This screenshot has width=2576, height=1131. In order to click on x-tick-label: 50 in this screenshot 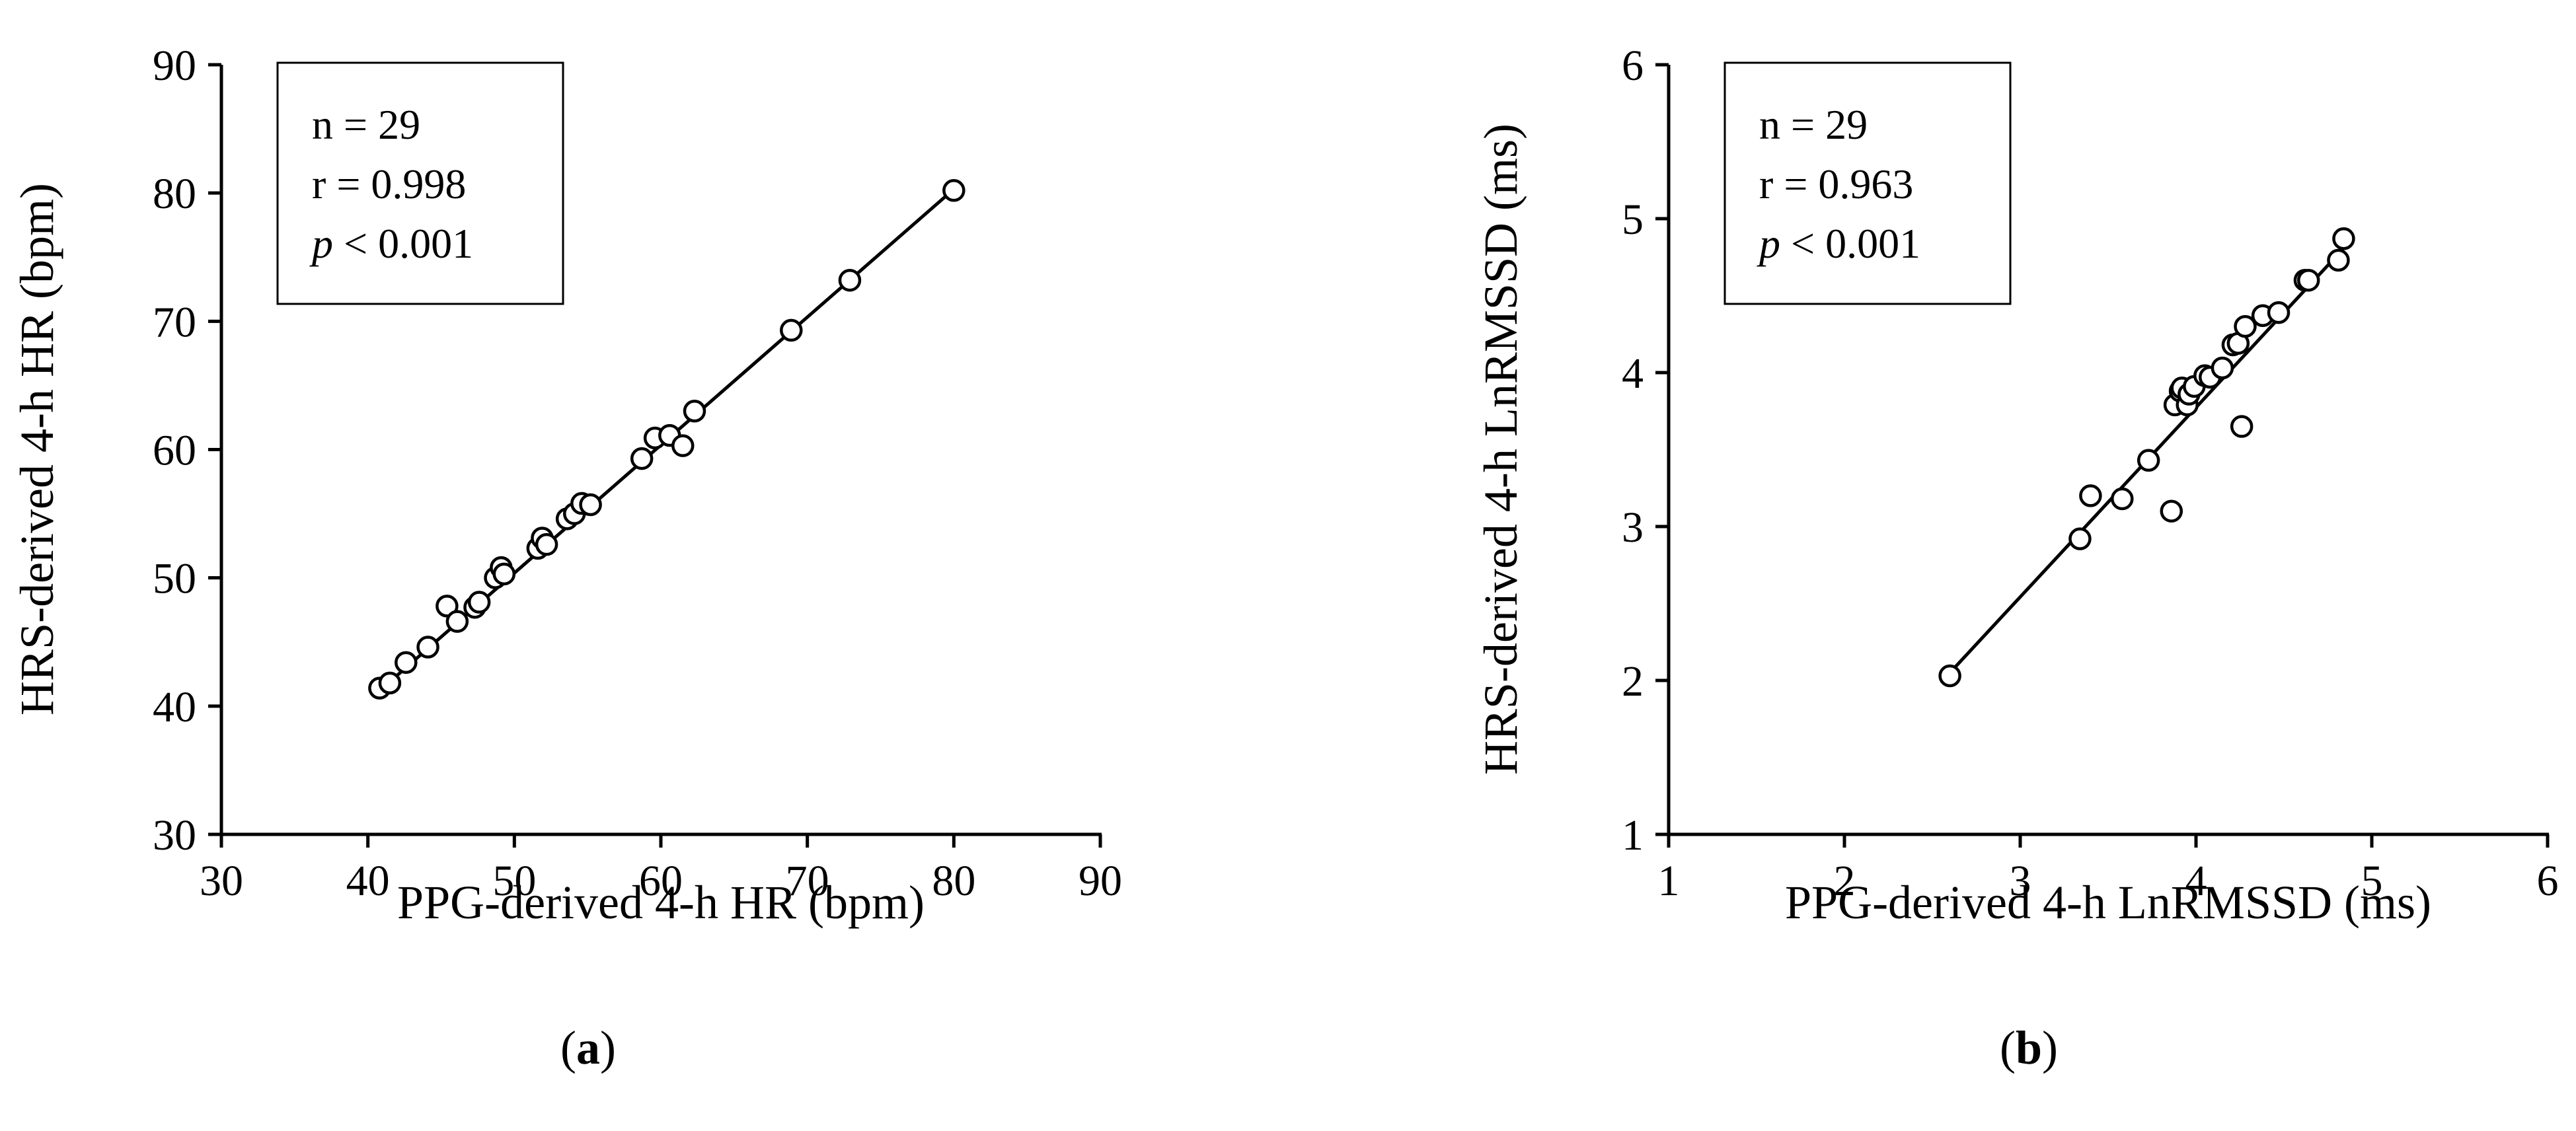, I will do `click(514, 881)`.